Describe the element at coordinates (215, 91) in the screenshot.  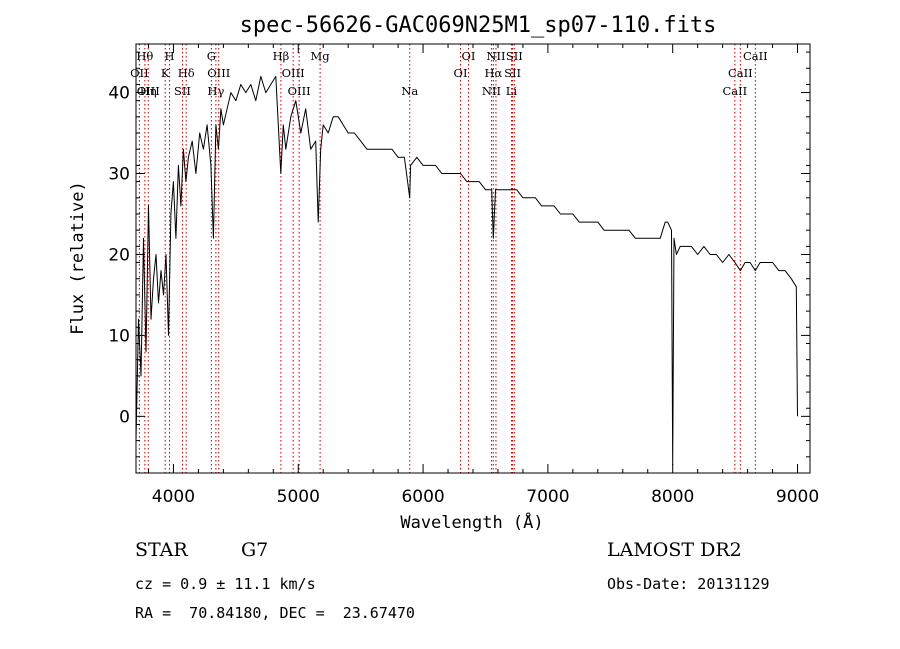
I see `line-label: Hγ` at that location.